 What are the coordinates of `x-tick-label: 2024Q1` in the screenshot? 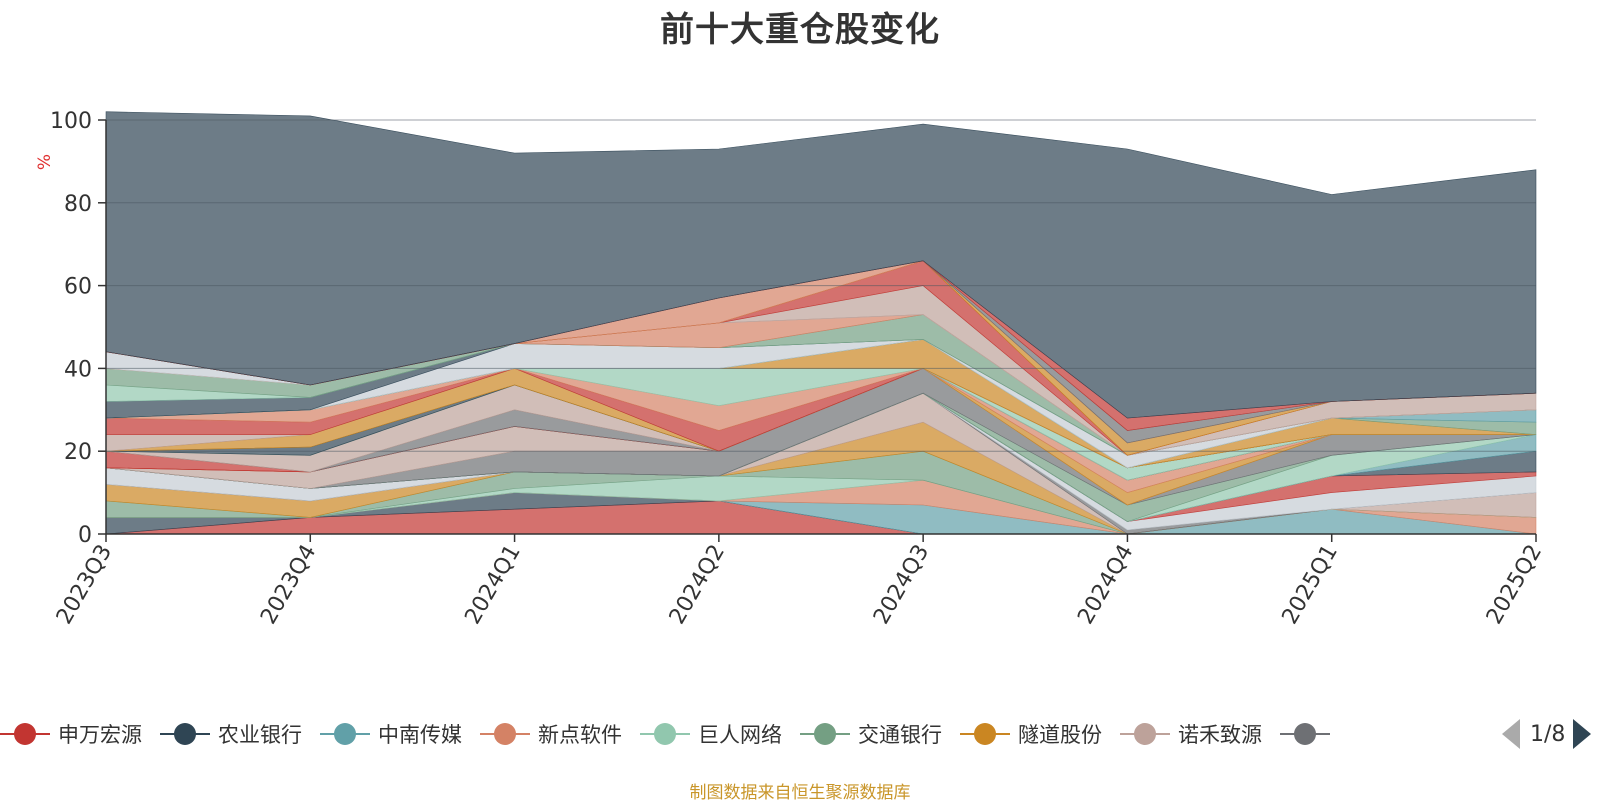 It's located at (492, 585).